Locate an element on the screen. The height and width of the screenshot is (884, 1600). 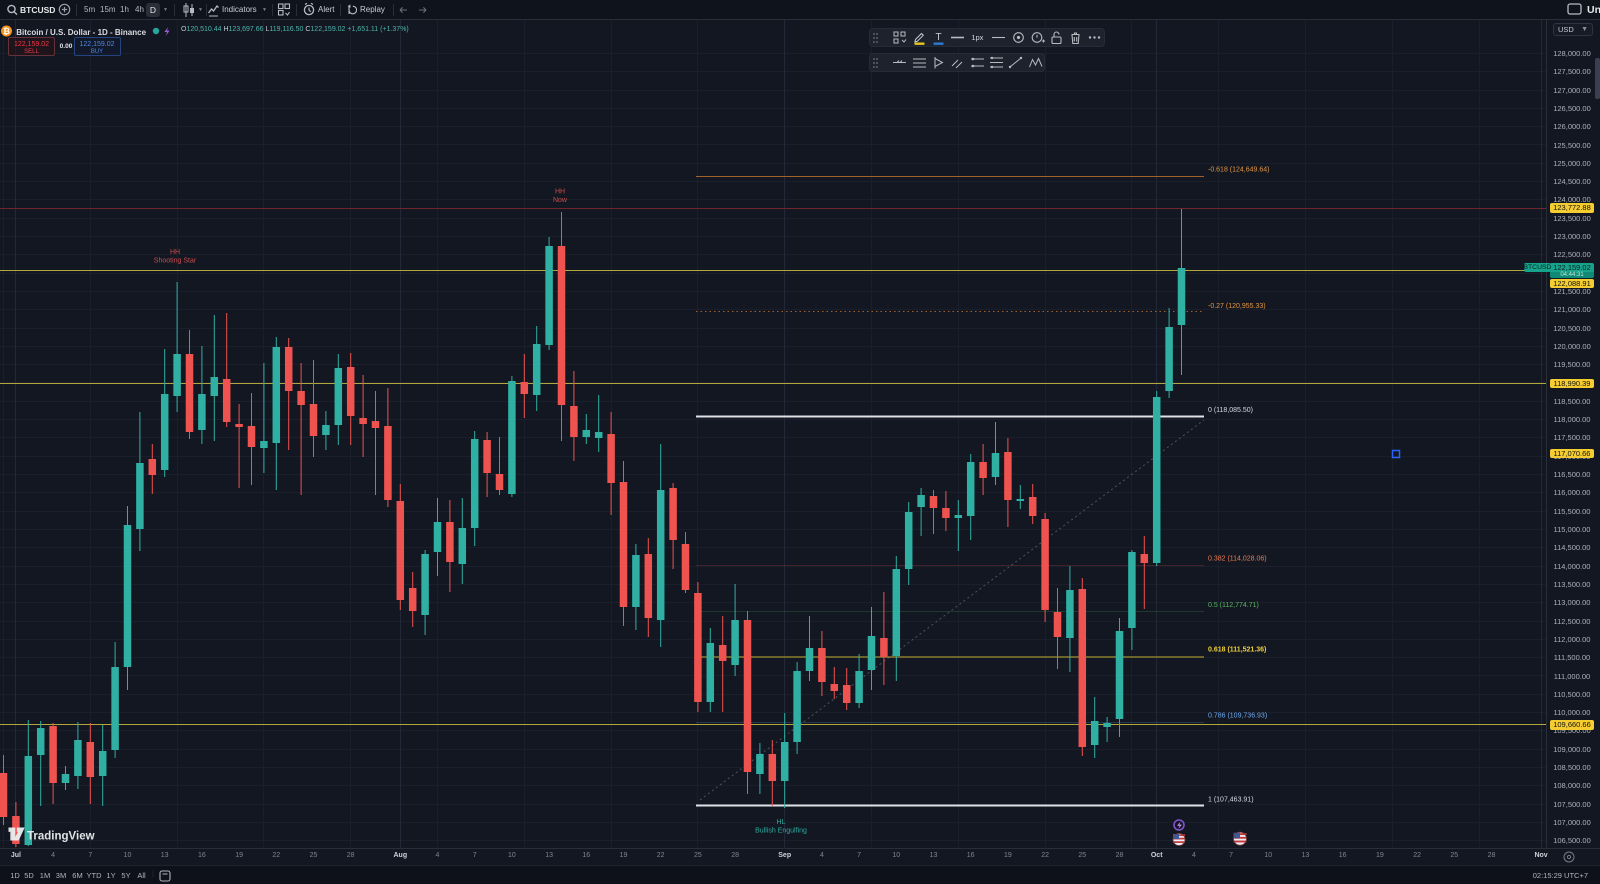
svg-text: 0.618 (111,521.36) is located at coordinates (1237, 649).